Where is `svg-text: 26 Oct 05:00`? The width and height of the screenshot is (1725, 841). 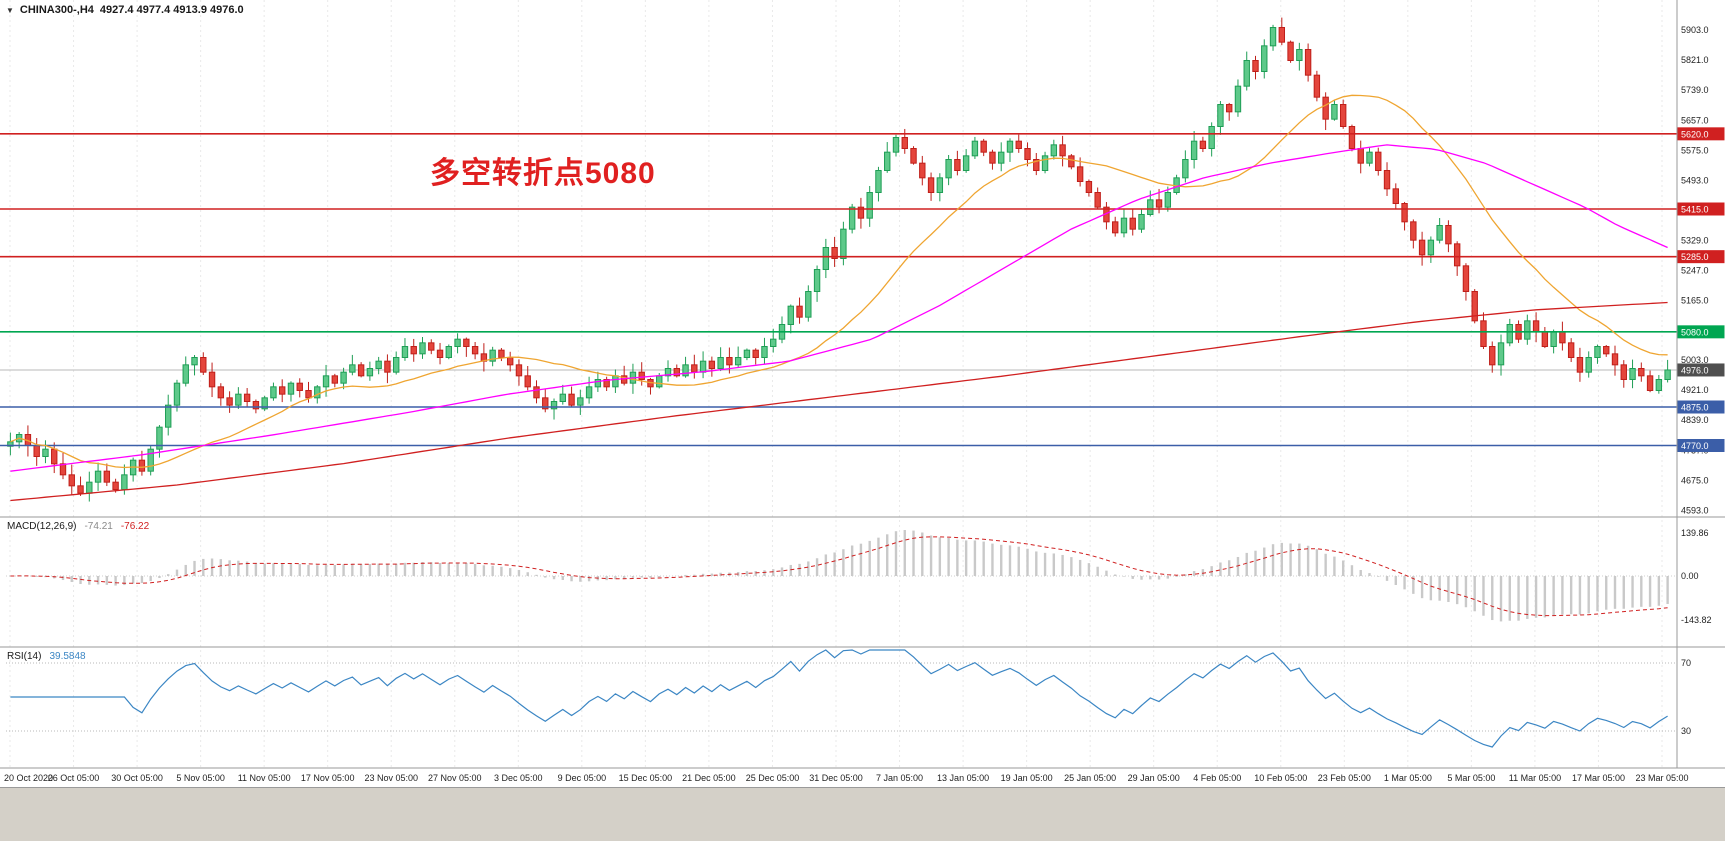 svg-text: 26 Oct 05:00 is located at coordinates (74, 778).